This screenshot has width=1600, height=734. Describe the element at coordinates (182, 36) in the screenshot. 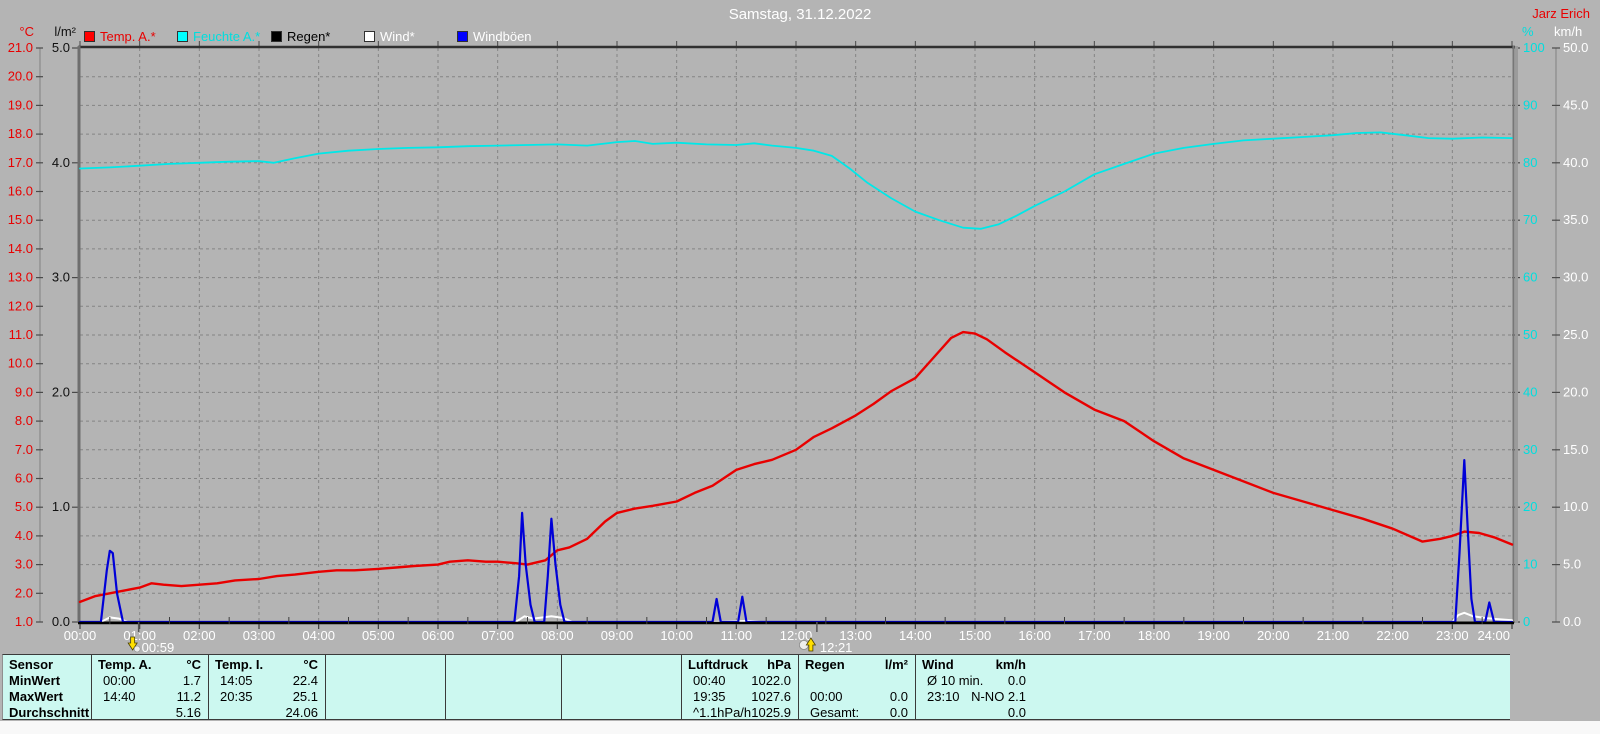

I see `humidity-swatch-icon` at that location.